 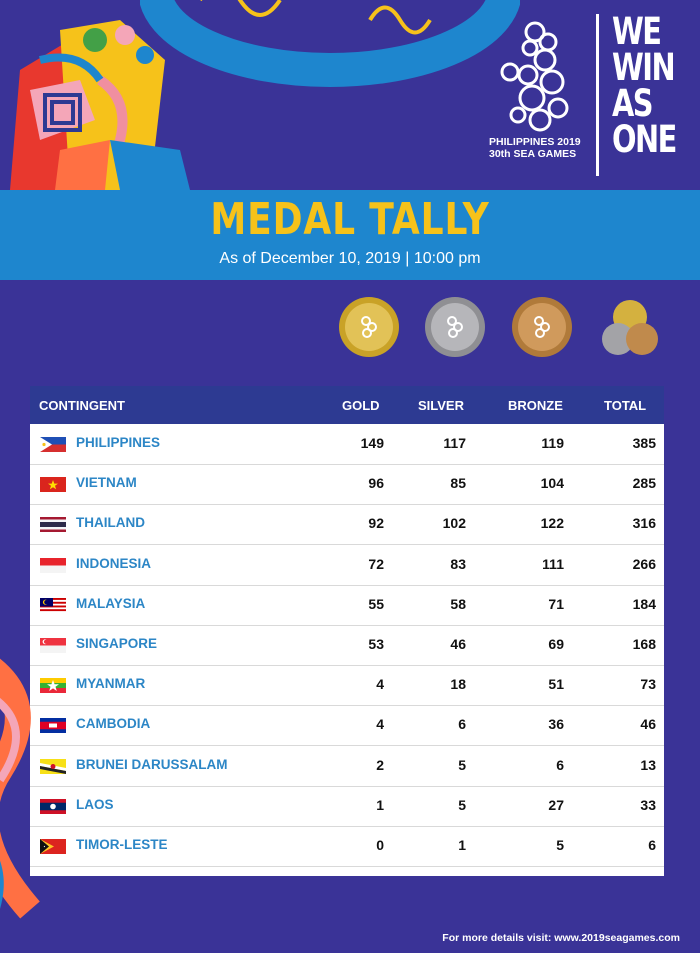 I want to click on table-row: PHILIPPINES 149 117 119 385, so click(x=347, y=444).